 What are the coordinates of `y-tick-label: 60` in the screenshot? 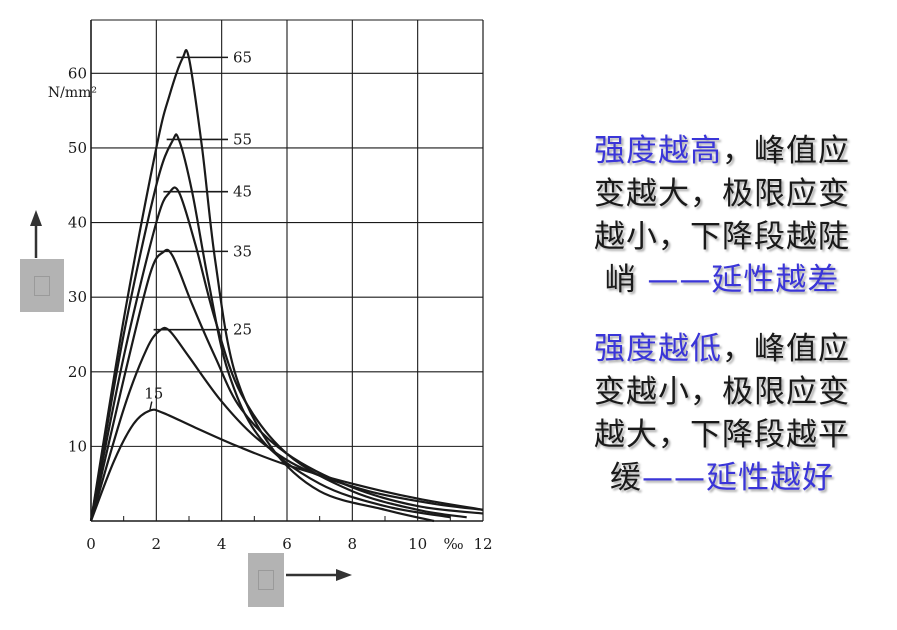 It's located at (77, 73).